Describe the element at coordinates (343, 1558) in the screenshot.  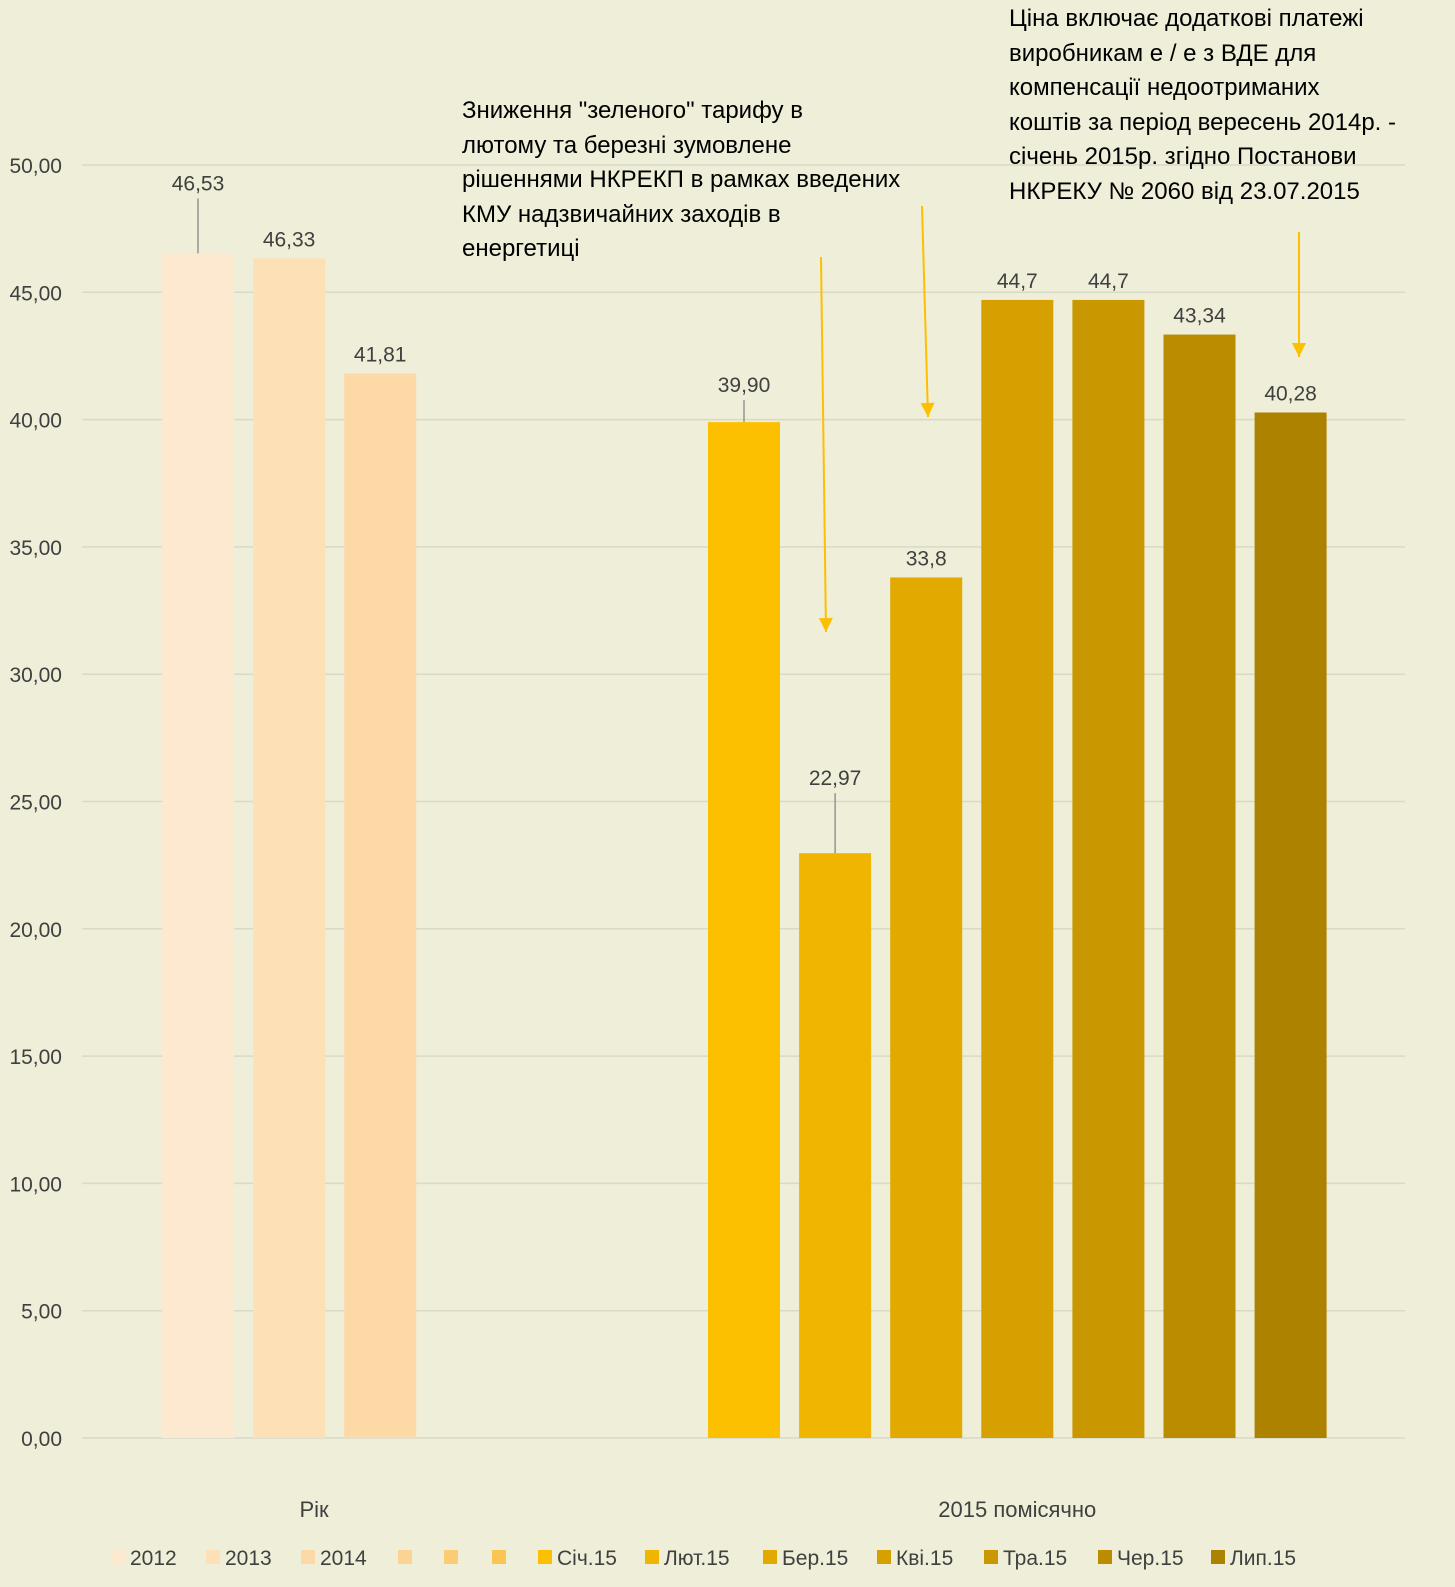
I see `legend-label: 2014` at that location.